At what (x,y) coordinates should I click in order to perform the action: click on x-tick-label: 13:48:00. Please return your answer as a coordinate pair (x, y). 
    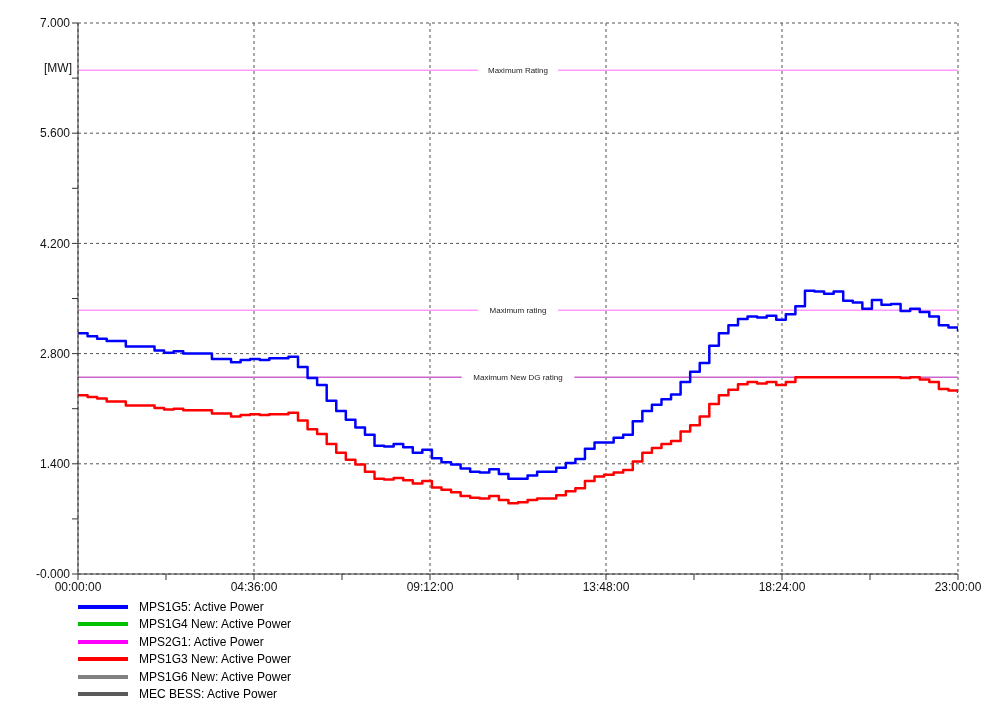
    Looking at the image, I should click on (606, 586).